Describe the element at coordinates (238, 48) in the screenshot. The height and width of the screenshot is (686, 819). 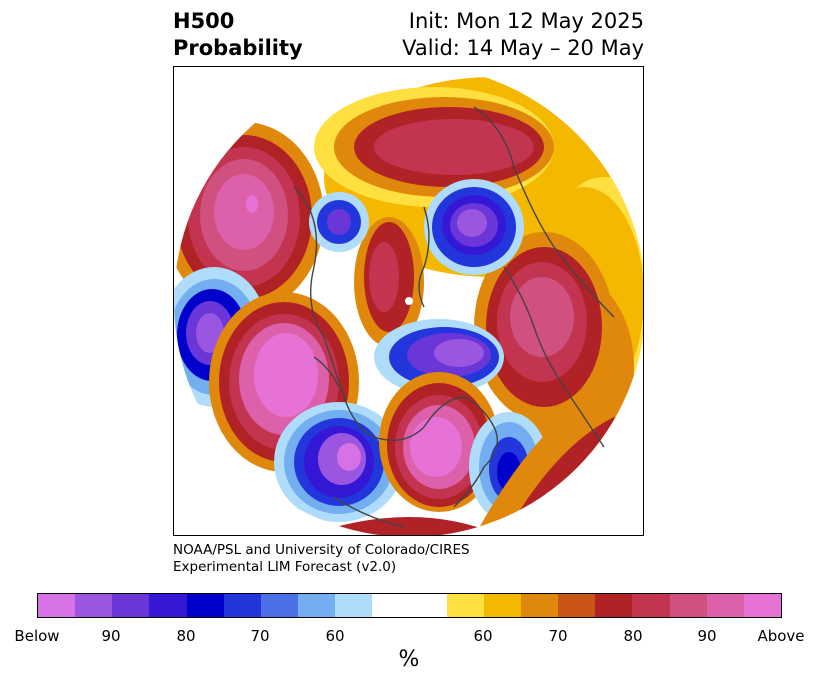
I see `quantity-label: Probability` at that location.